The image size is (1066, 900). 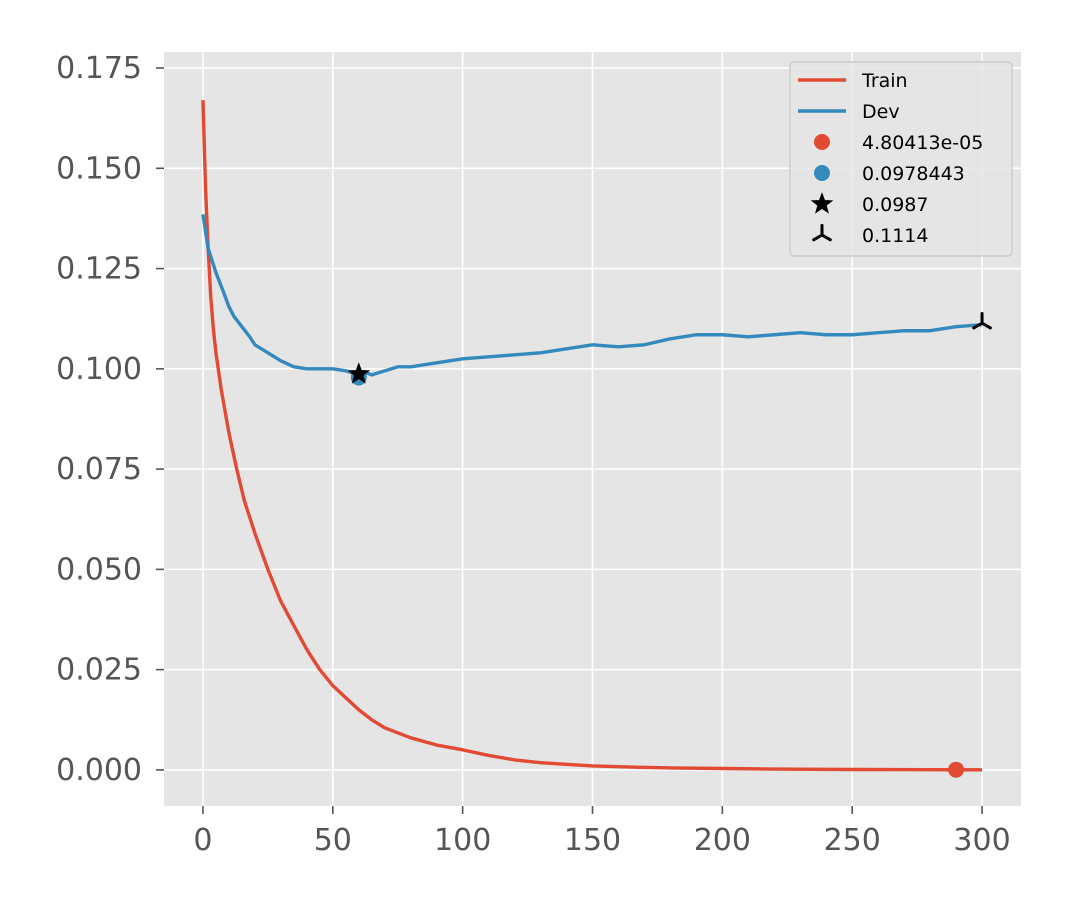 I want to click on y-tick-label: 0.175, so click(x=99, y=68).